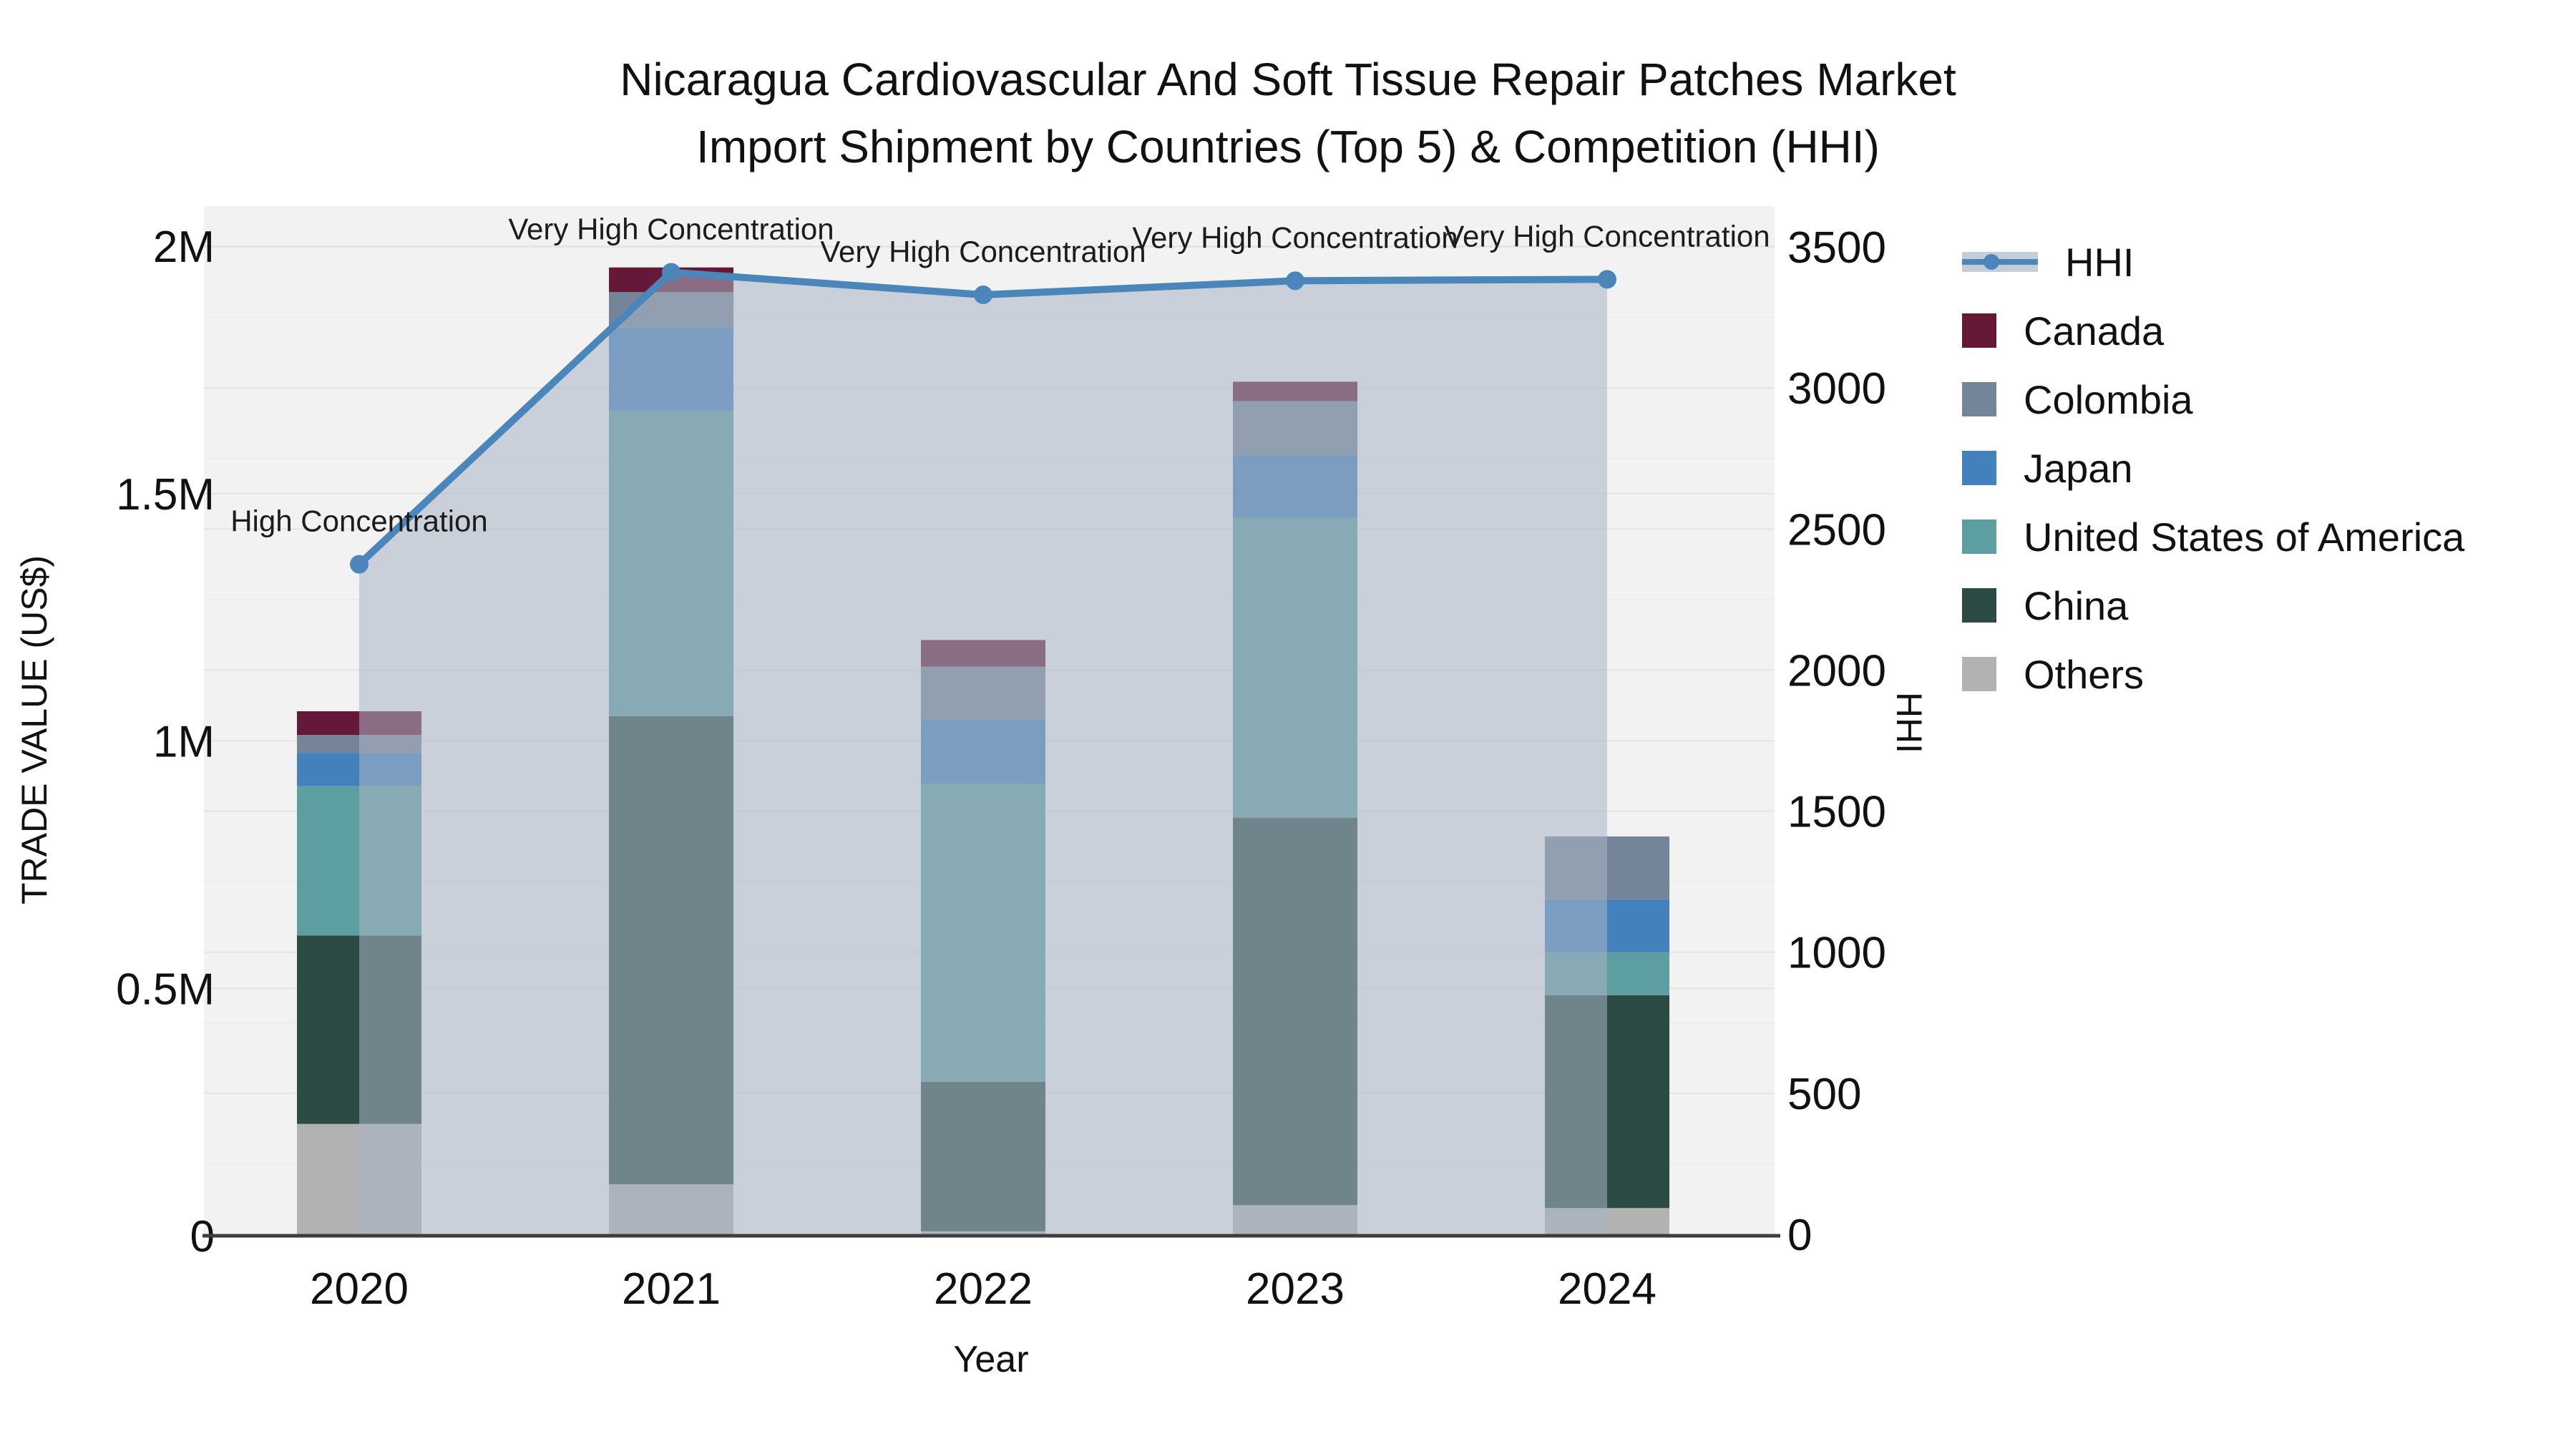  What do you see at coordinates (1979, 536) in the screenshot?
I see `legend-swatch-united-states-of-america` at bounding box center [1979, 536].